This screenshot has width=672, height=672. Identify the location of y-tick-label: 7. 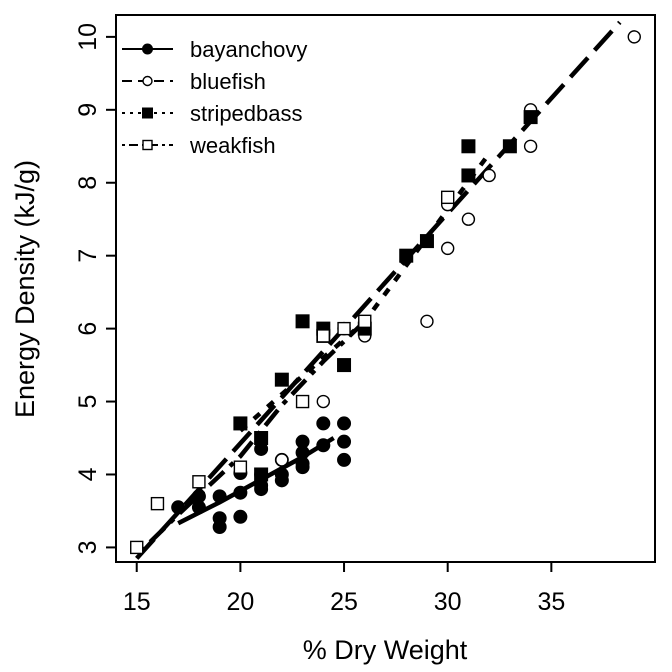
(88, 256).